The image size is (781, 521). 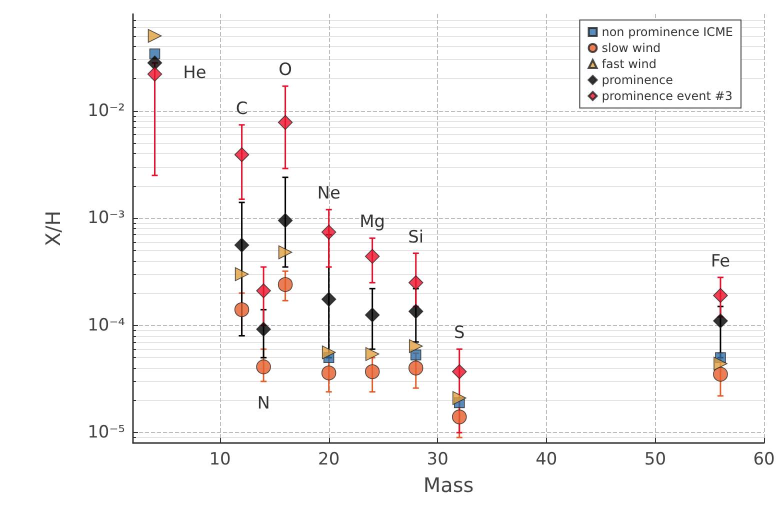 What do you see at coordinates (637, 80) in the screenshot?
I see `legend-label: prominence` at bounding box center [637, 80].